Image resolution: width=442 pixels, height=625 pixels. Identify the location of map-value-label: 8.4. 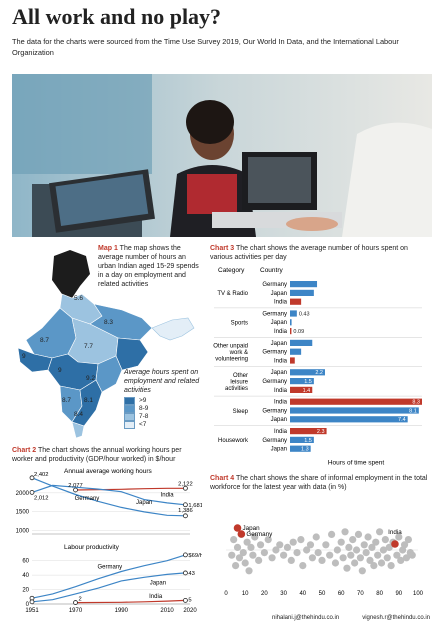
(78, 414).